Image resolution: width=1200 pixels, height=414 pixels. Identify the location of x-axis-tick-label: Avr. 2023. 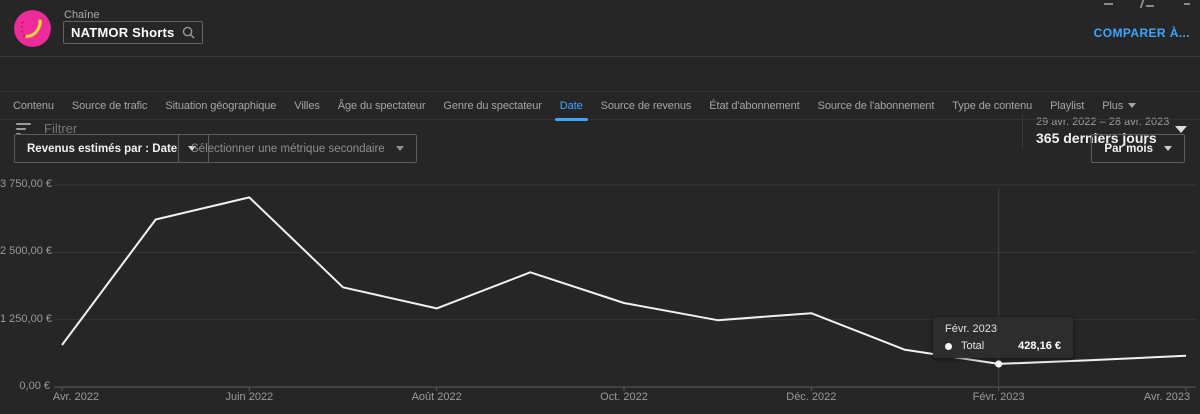
(1167, 397).